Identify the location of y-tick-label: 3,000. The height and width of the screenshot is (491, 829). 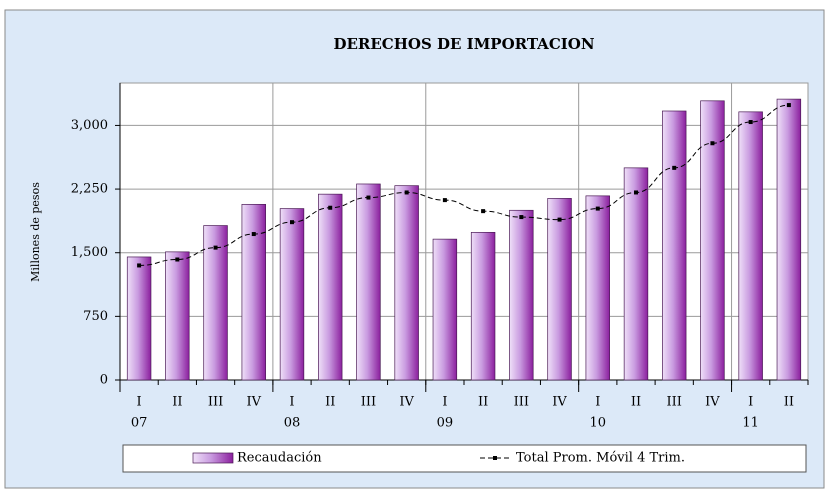
(89, 125).